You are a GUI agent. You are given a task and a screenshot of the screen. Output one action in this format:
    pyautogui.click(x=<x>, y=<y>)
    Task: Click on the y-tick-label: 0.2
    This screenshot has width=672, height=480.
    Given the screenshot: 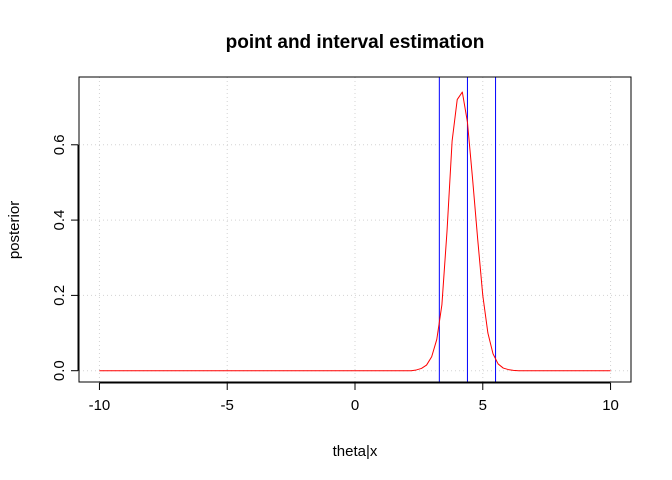 What is the action you would take?
    pyautogui.click(x=59, y=295)
    